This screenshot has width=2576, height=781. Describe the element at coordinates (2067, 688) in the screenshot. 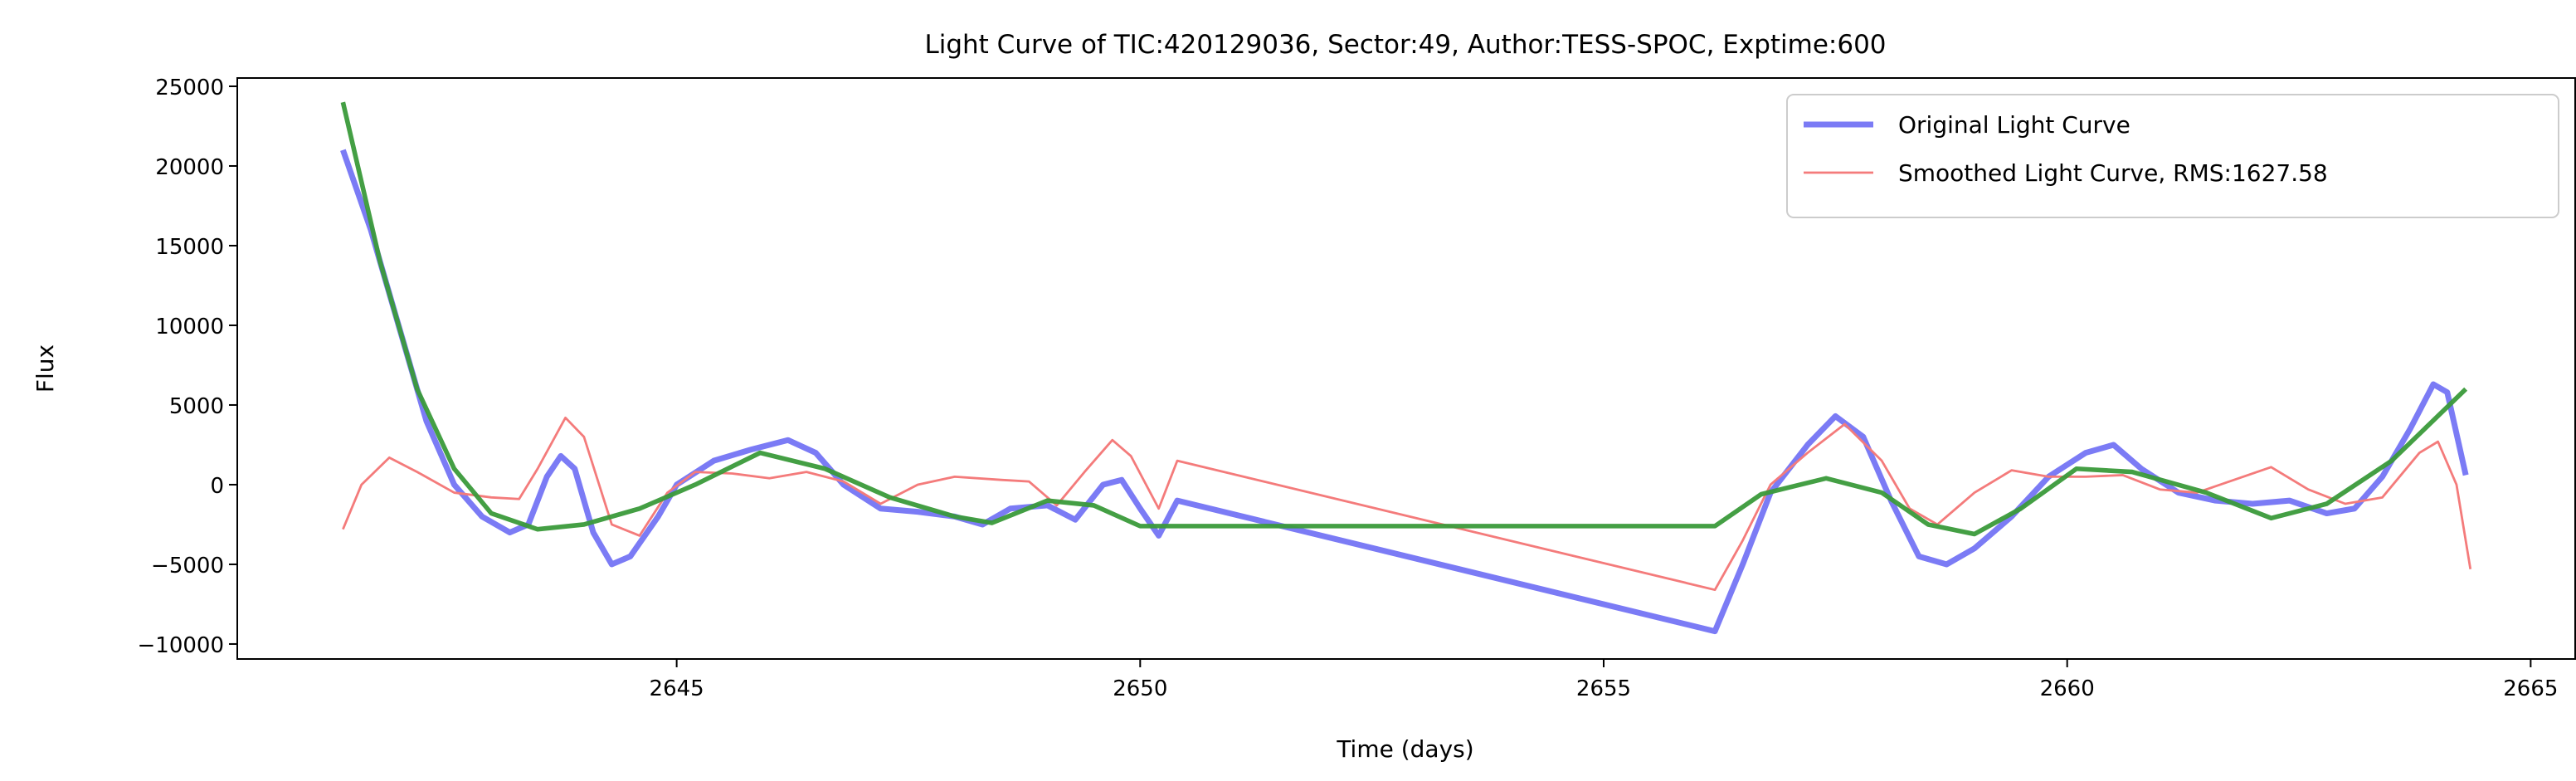

I see `x-tick-label: 2660` at that location.